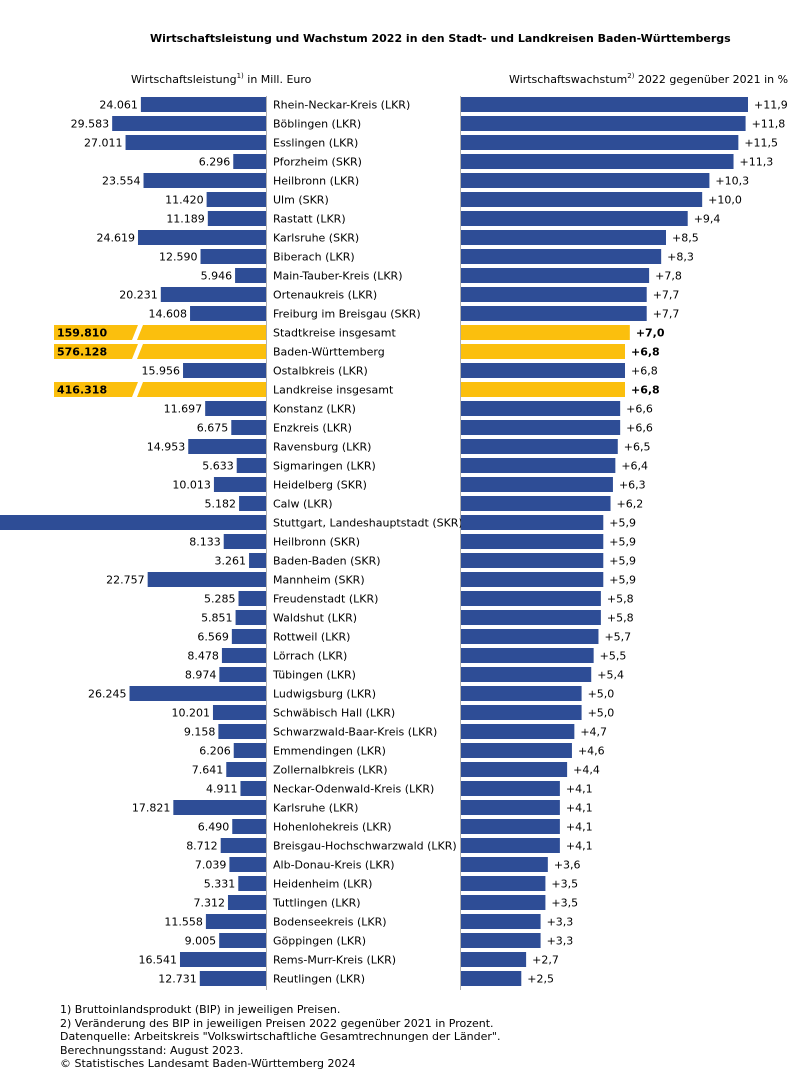 This screenshot has height=1088, width=804. I want to click on category-label: Zollernalbkreis (LKR), so click(330, 770).